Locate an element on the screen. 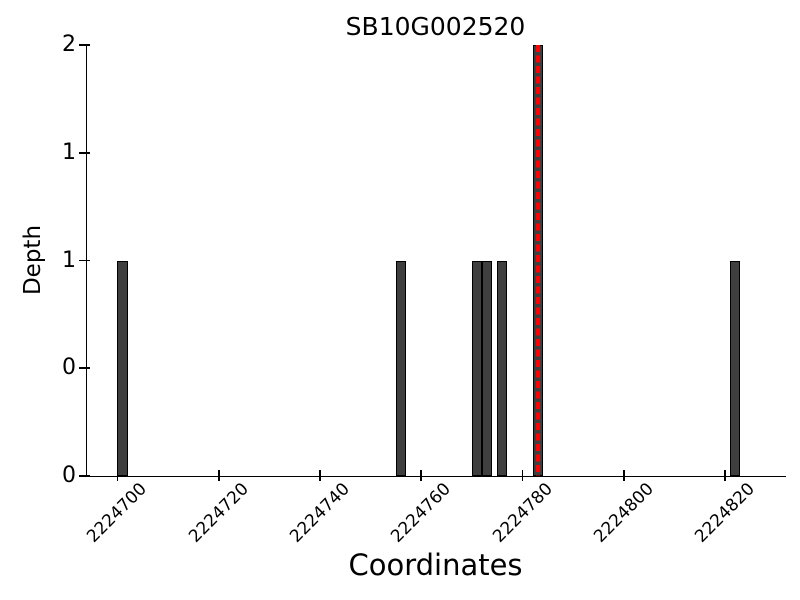 The image size is (800, 600). chart-title: SB10G002520 is located at coordinates (435, 26).